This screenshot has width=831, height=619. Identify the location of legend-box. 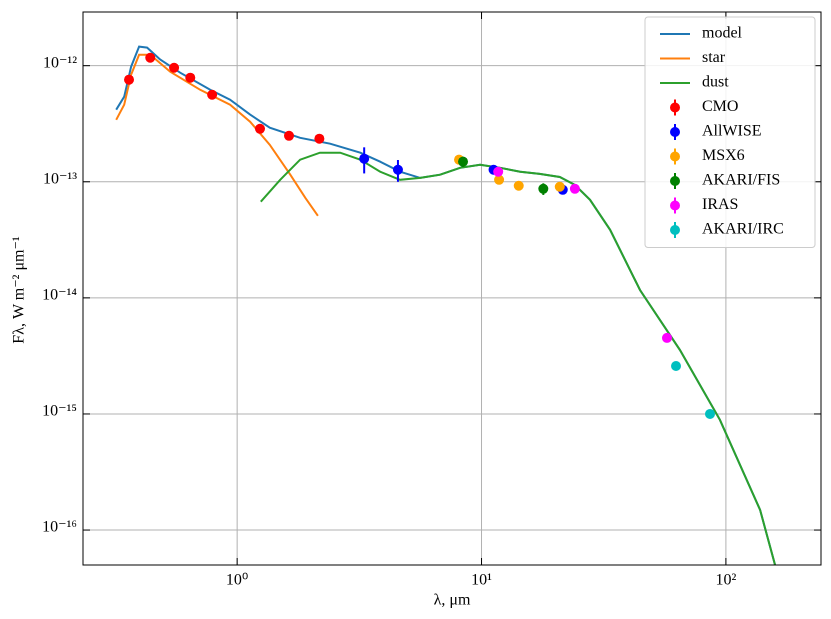
(730, 132).